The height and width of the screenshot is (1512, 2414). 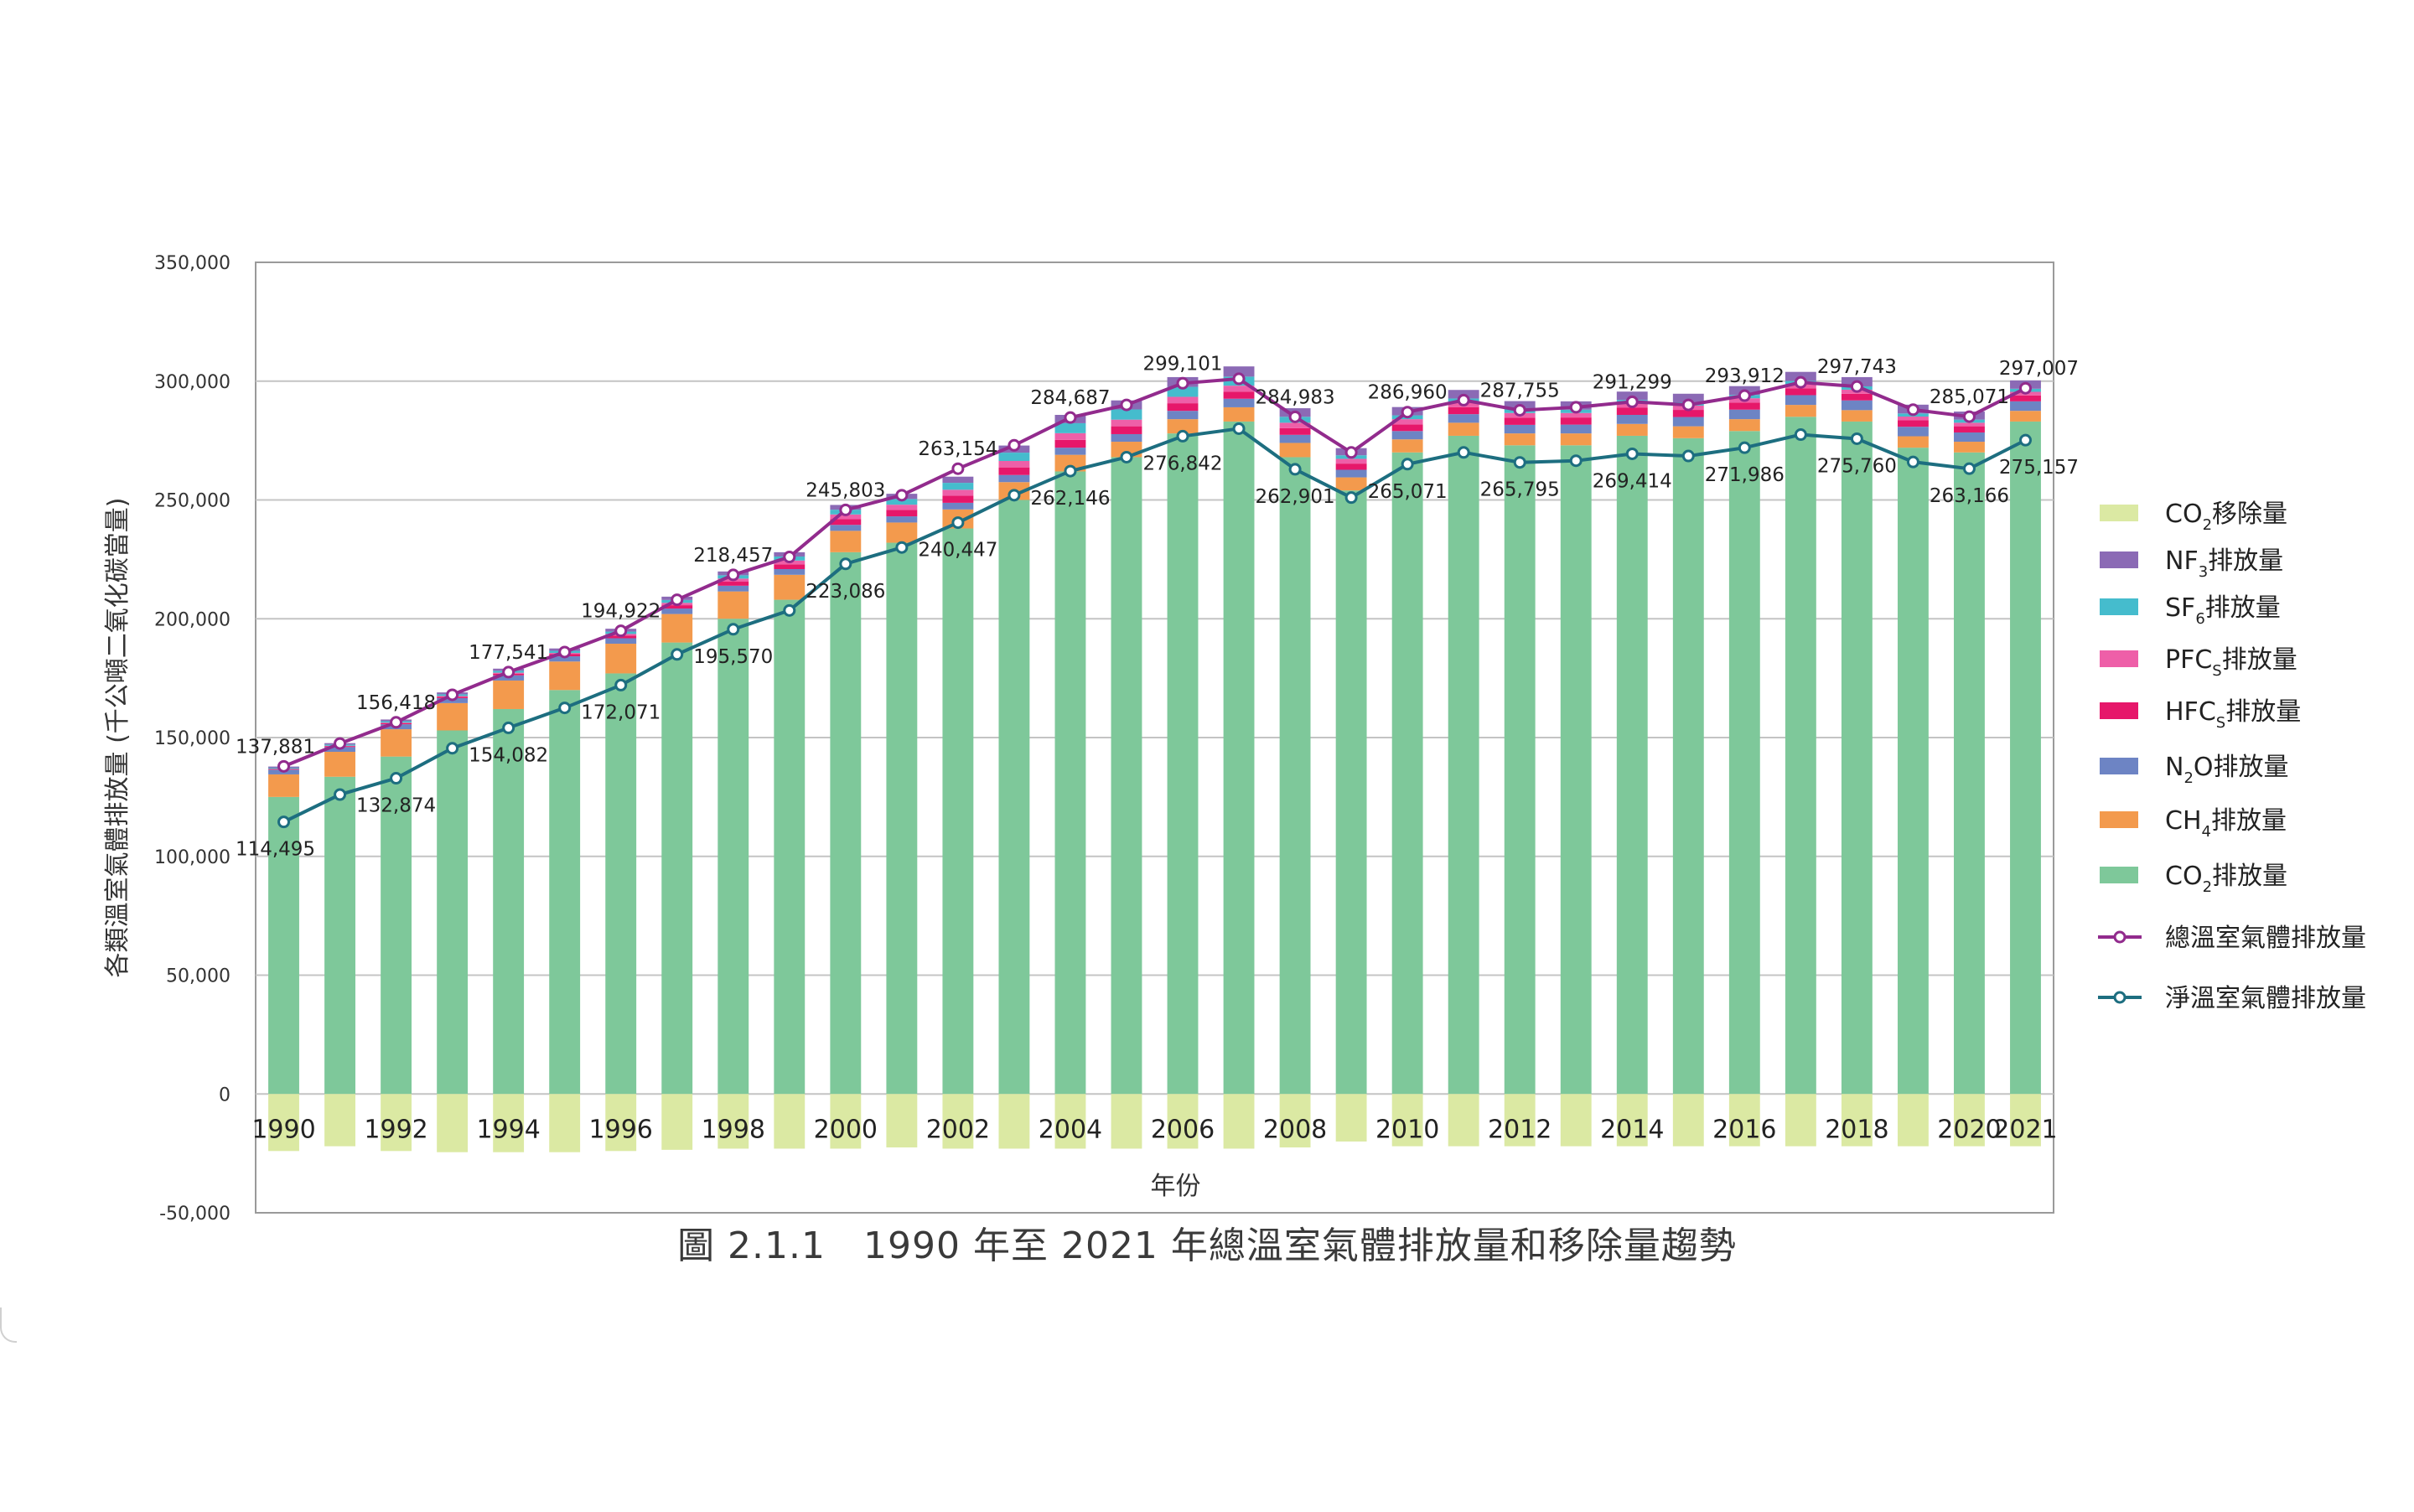 What do you see at coordinates (1857, 466) in the screenshot?
I see `data-label: 275,760` at bounding box center [1857, 466].